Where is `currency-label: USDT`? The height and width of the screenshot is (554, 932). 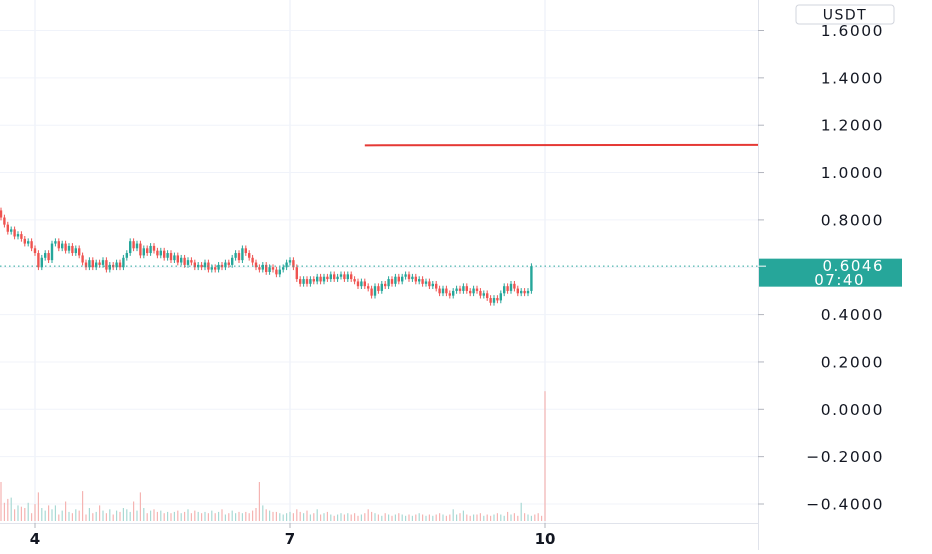 currency-label: USDT is located at coordinates (845, 16).